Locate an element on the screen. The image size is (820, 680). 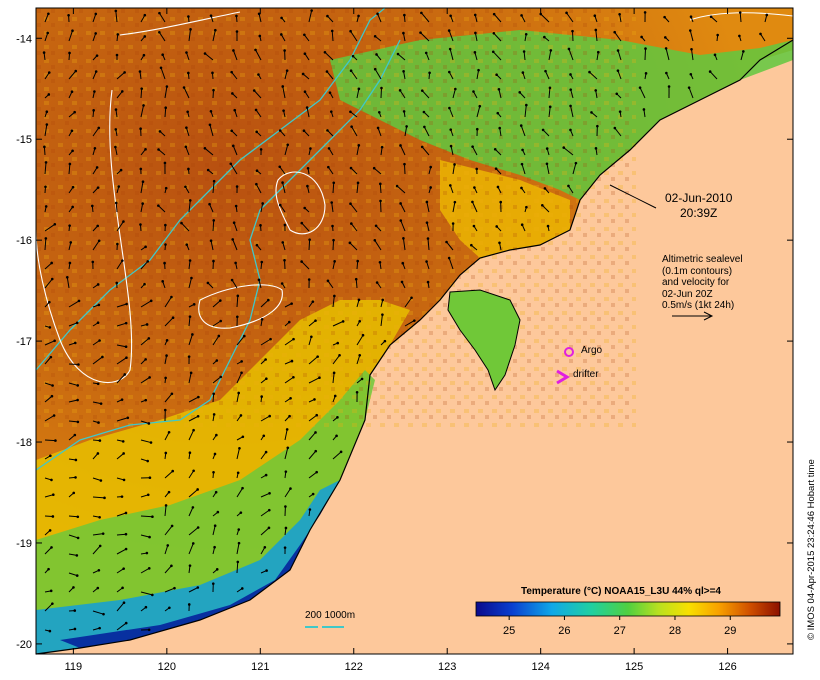
lon-tick-label: 121 is located at coordinates (260, 667).